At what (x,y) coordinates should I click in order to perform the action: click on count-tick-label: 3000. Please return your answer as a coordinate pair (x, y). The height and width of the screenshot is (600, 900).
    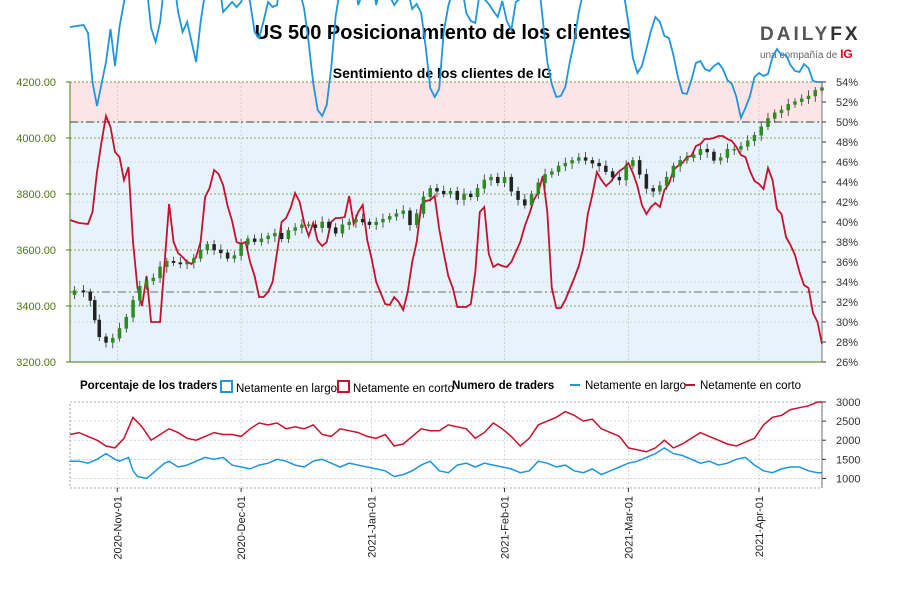
    Looking at the image, I should click on (848, 403).